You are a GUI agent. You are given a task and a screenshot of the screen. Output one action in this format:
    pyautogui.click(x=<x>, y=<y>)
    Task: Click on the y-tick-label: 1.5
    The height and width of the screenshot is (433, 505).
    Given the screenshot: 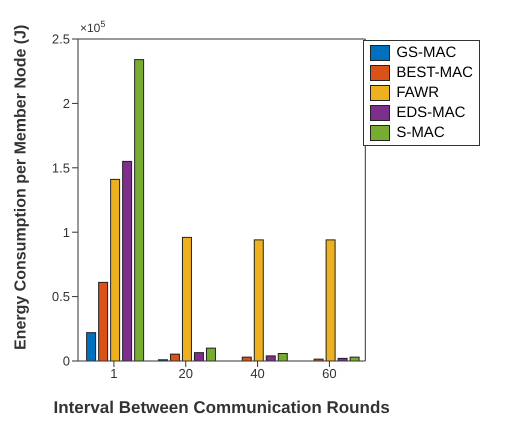 What is the action you would take?
    pyautogui.click(x=61, y=168)
    